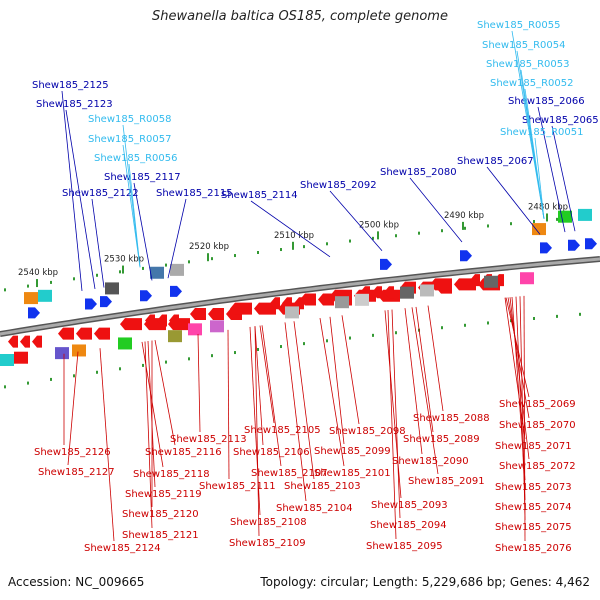  What do you see at coordinates (524, 45) in the screenshot?
I see `rna-gene-label: Shew185_R0054` at bounding box center [524, 45].